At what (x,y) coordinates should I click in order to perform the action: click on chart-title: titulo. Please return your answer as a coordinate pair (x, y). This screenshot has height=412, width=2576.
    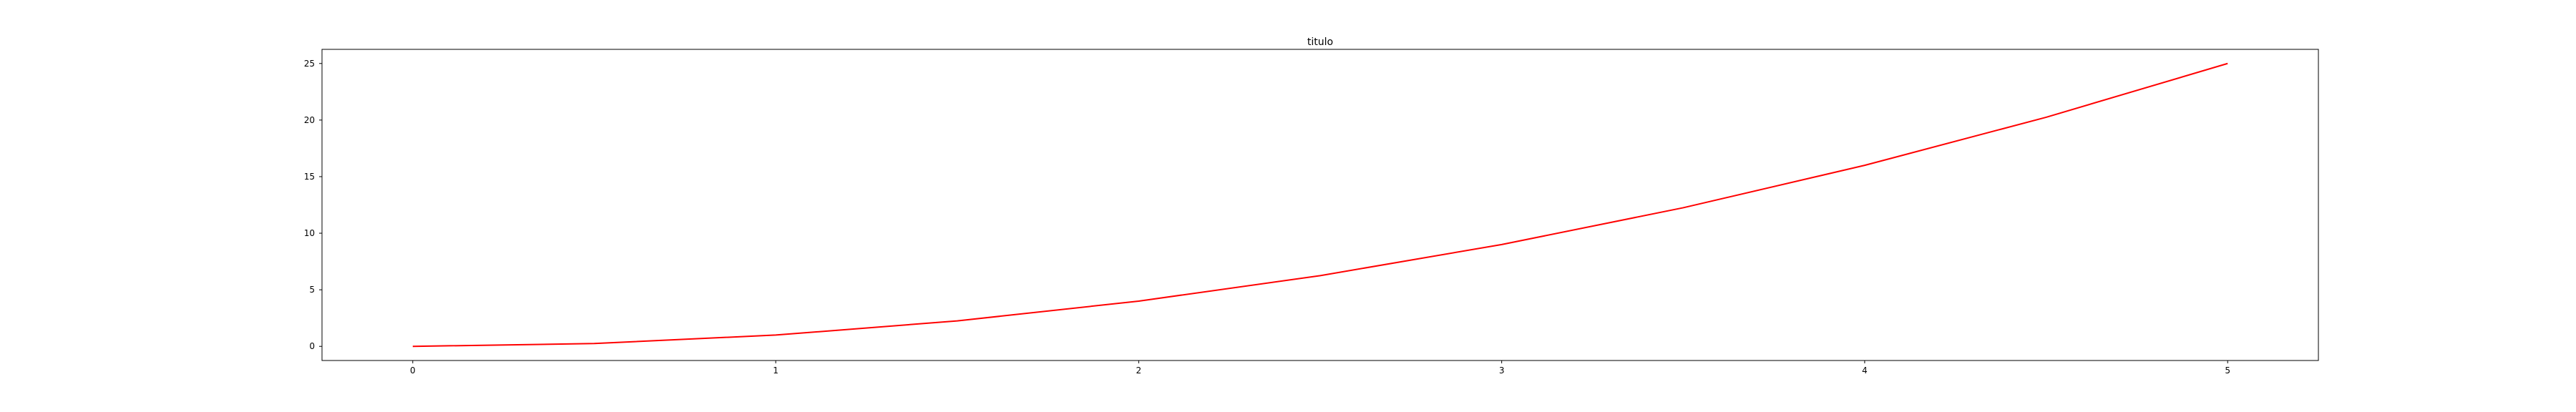
    Looking at the image, I should click on (1320, 42).